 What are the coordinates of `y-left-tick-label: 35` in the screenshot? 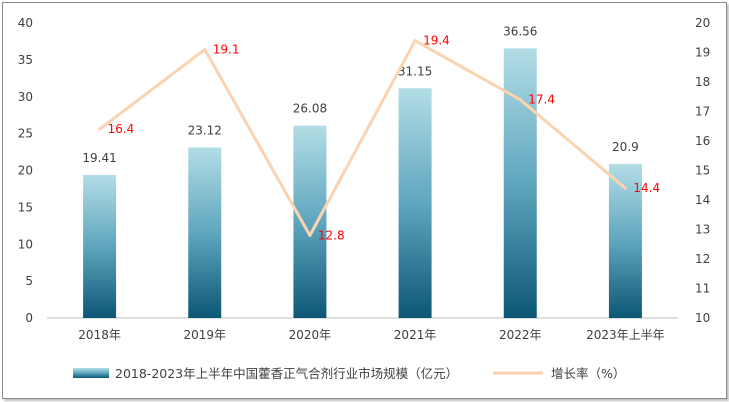 It's located at (25, 60).